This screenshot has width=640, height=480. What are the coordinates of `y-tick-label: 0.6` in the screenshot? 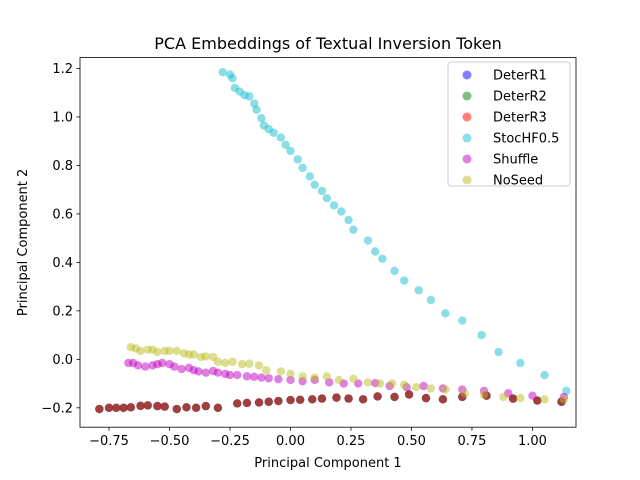 It's located at (62, 214).